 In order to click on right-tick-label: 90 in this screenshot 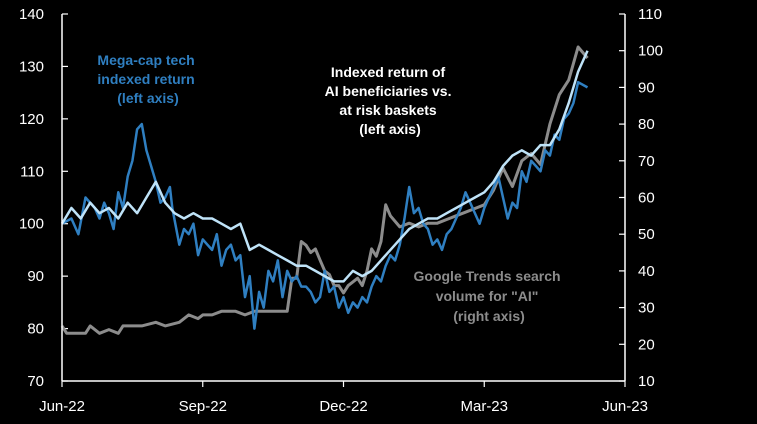, I will do `click(646, 87)`.